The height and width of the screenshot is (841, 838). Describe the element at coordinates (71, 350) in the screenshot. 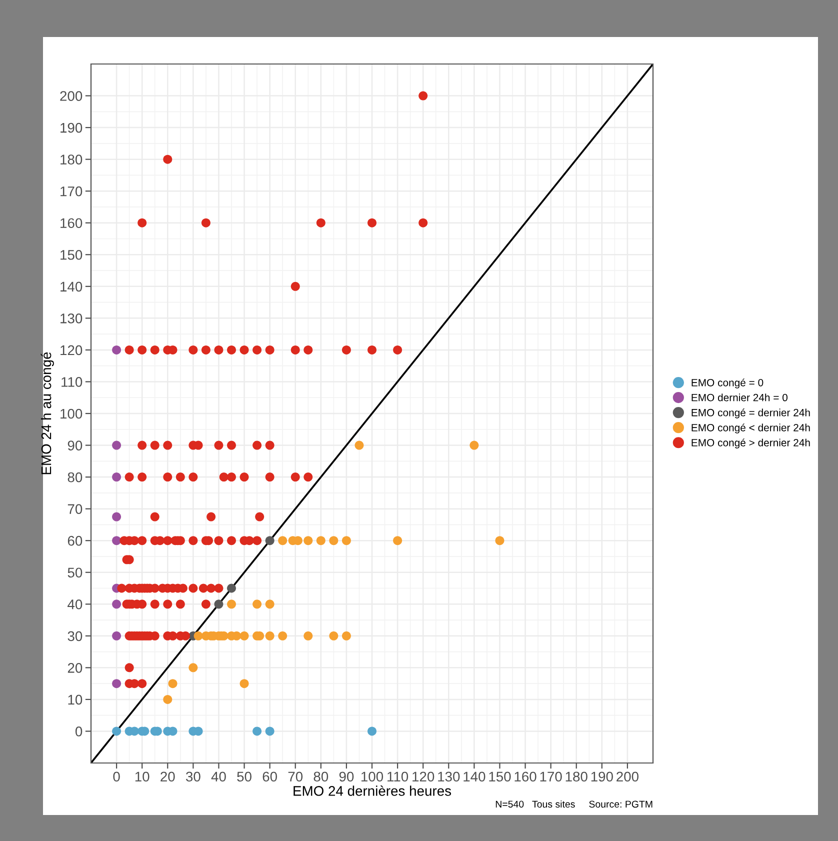

I see `y-tick-label: 120` at that location.